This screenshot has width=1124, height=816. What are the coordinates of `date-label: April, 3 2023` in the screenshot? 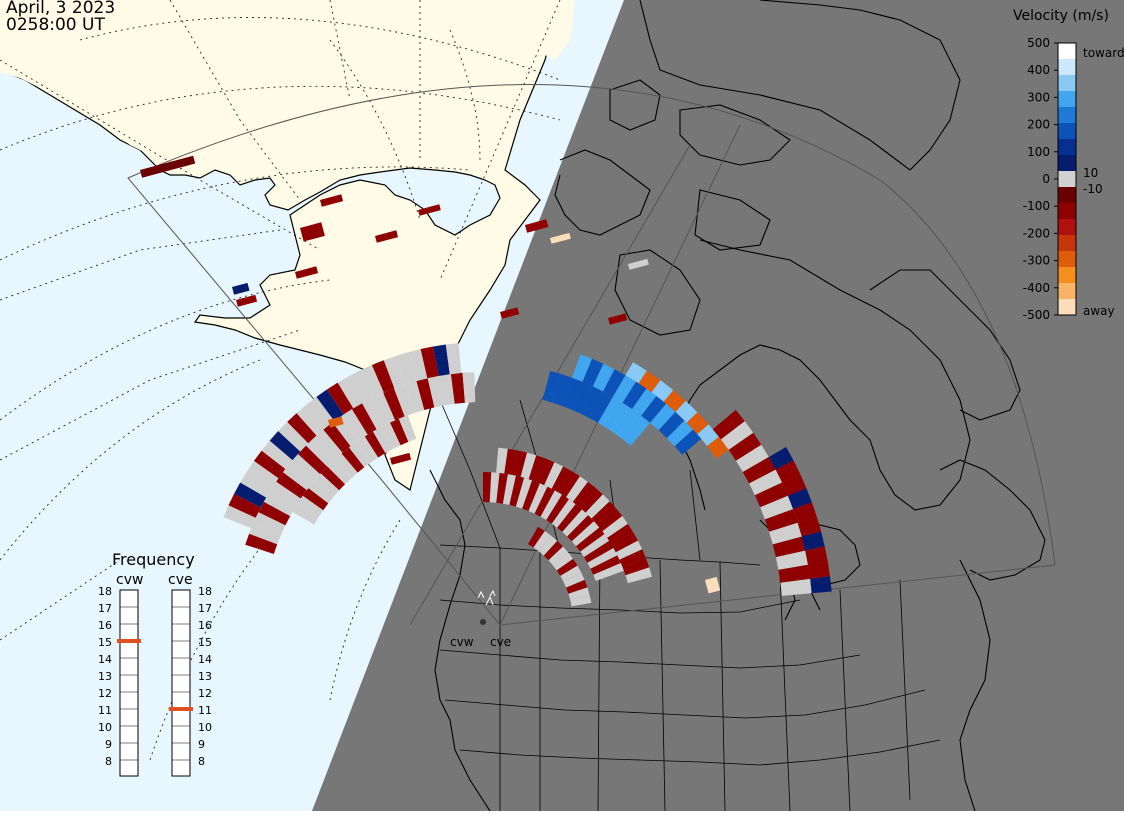 It's located at (61, 9).